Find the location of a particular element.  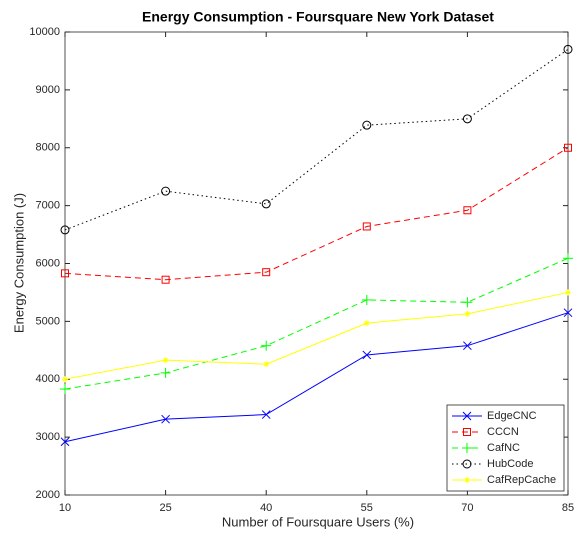

y-tick-label: 2000 is located at coordinates (48, 495).